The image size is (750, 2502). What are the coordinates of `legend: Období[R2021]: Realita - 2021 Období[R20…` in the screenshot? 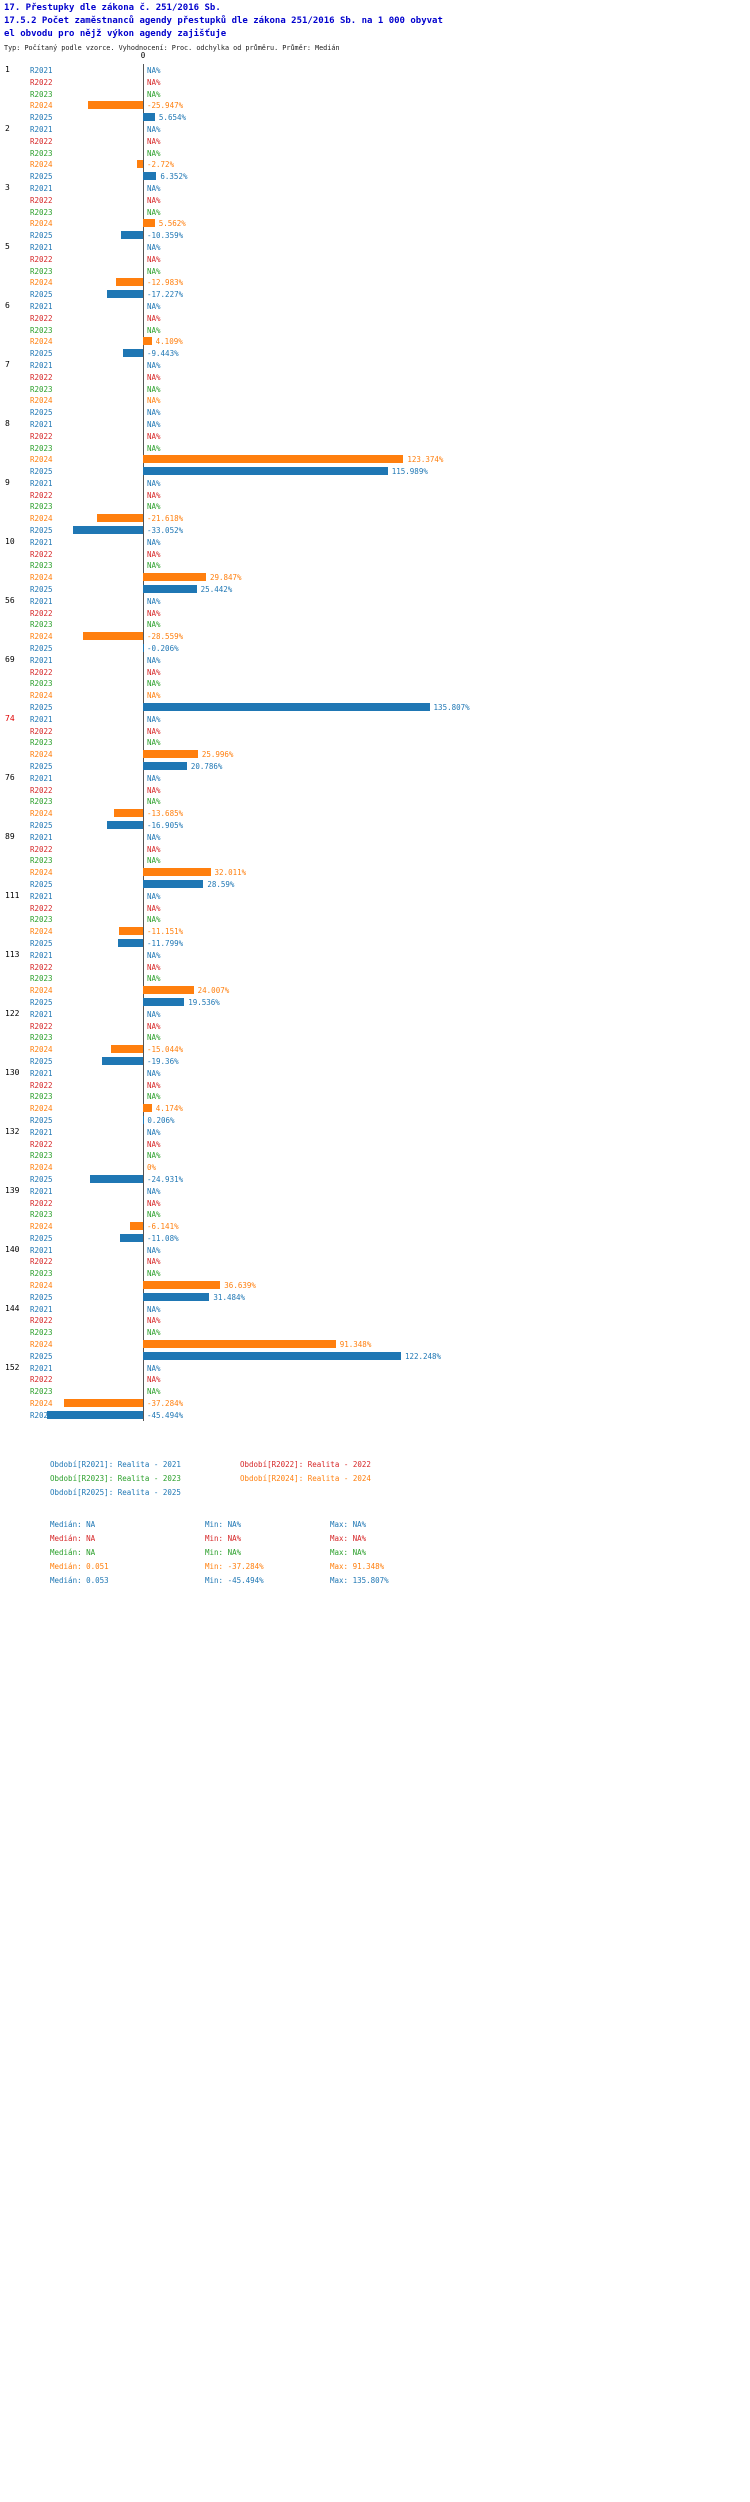 It's located at (375, 1482).